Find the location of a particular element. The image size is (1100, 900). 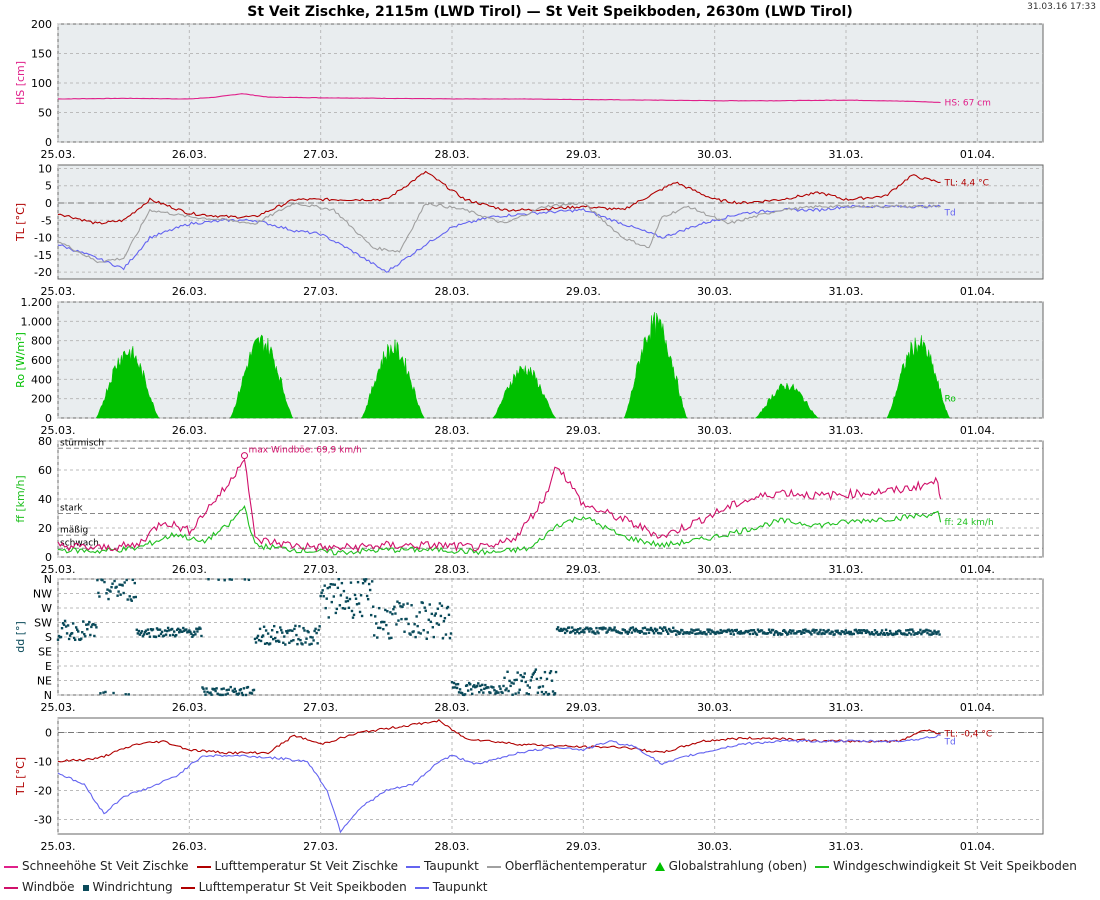

y-tick-label: 80 is located at coordinates (45, 441).